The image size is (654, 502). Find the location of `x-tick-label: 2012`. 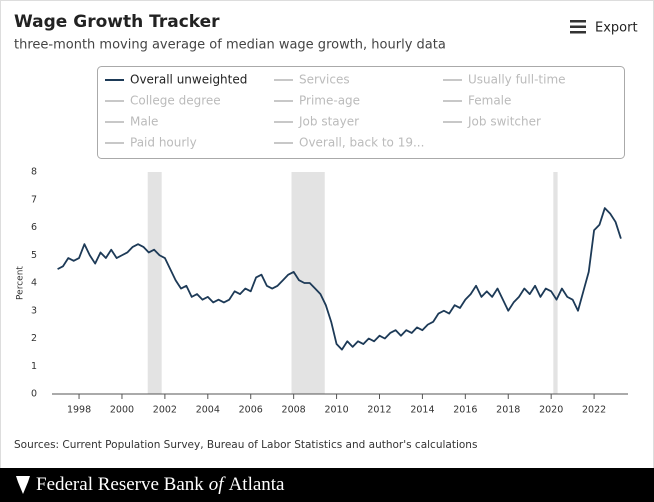

x-tick-label: 2012 is located at coordinates (379, 410).